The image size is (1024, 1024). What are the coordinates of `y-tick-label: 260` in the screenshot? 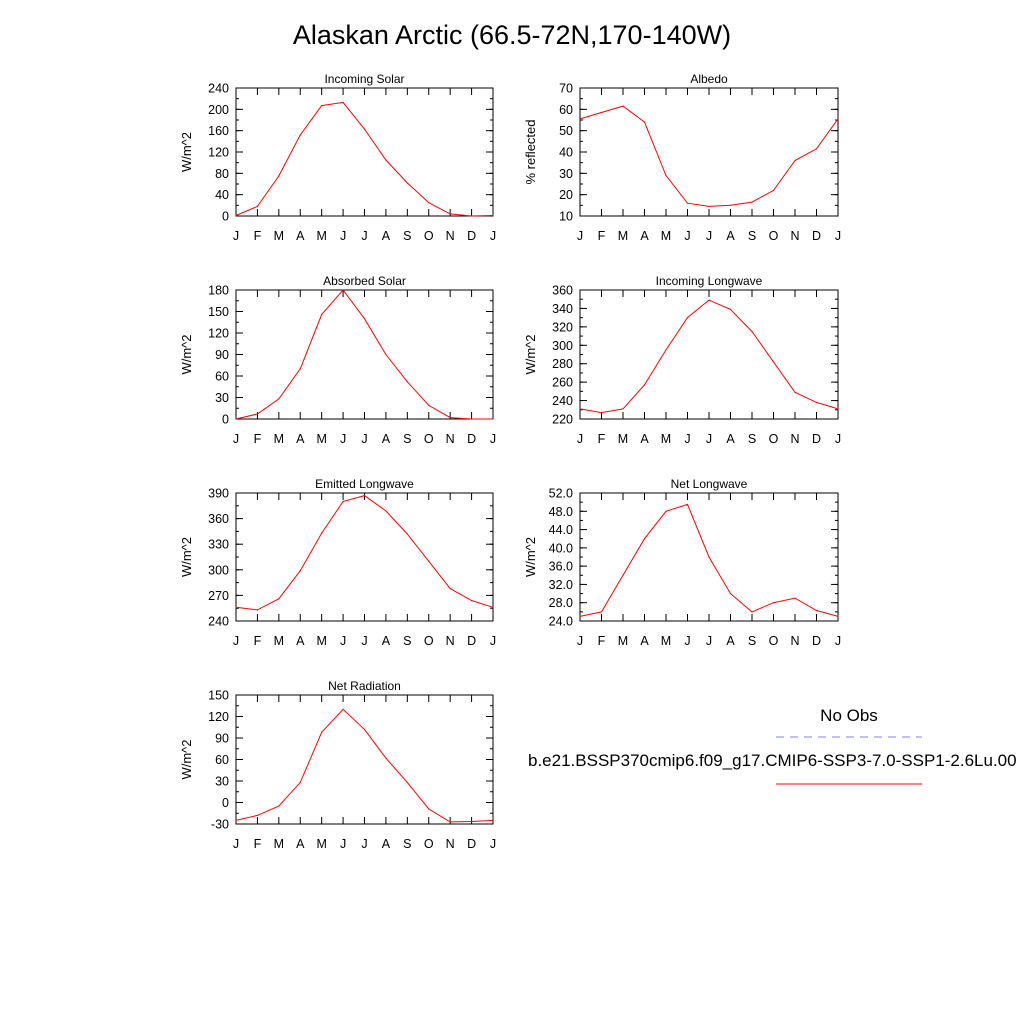 It's located at (562, 383).